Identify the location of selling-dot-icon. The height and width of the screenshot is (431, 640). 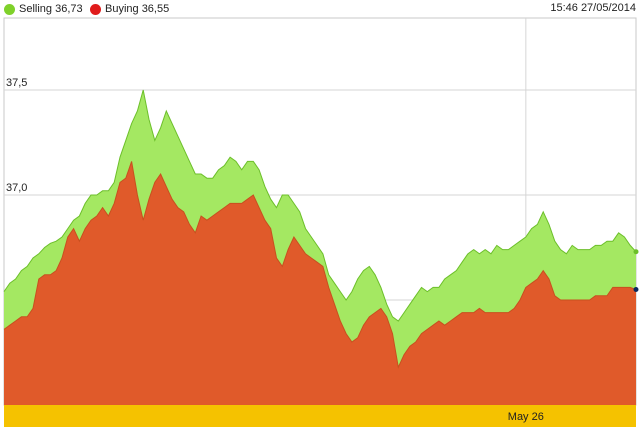
(9, 9).